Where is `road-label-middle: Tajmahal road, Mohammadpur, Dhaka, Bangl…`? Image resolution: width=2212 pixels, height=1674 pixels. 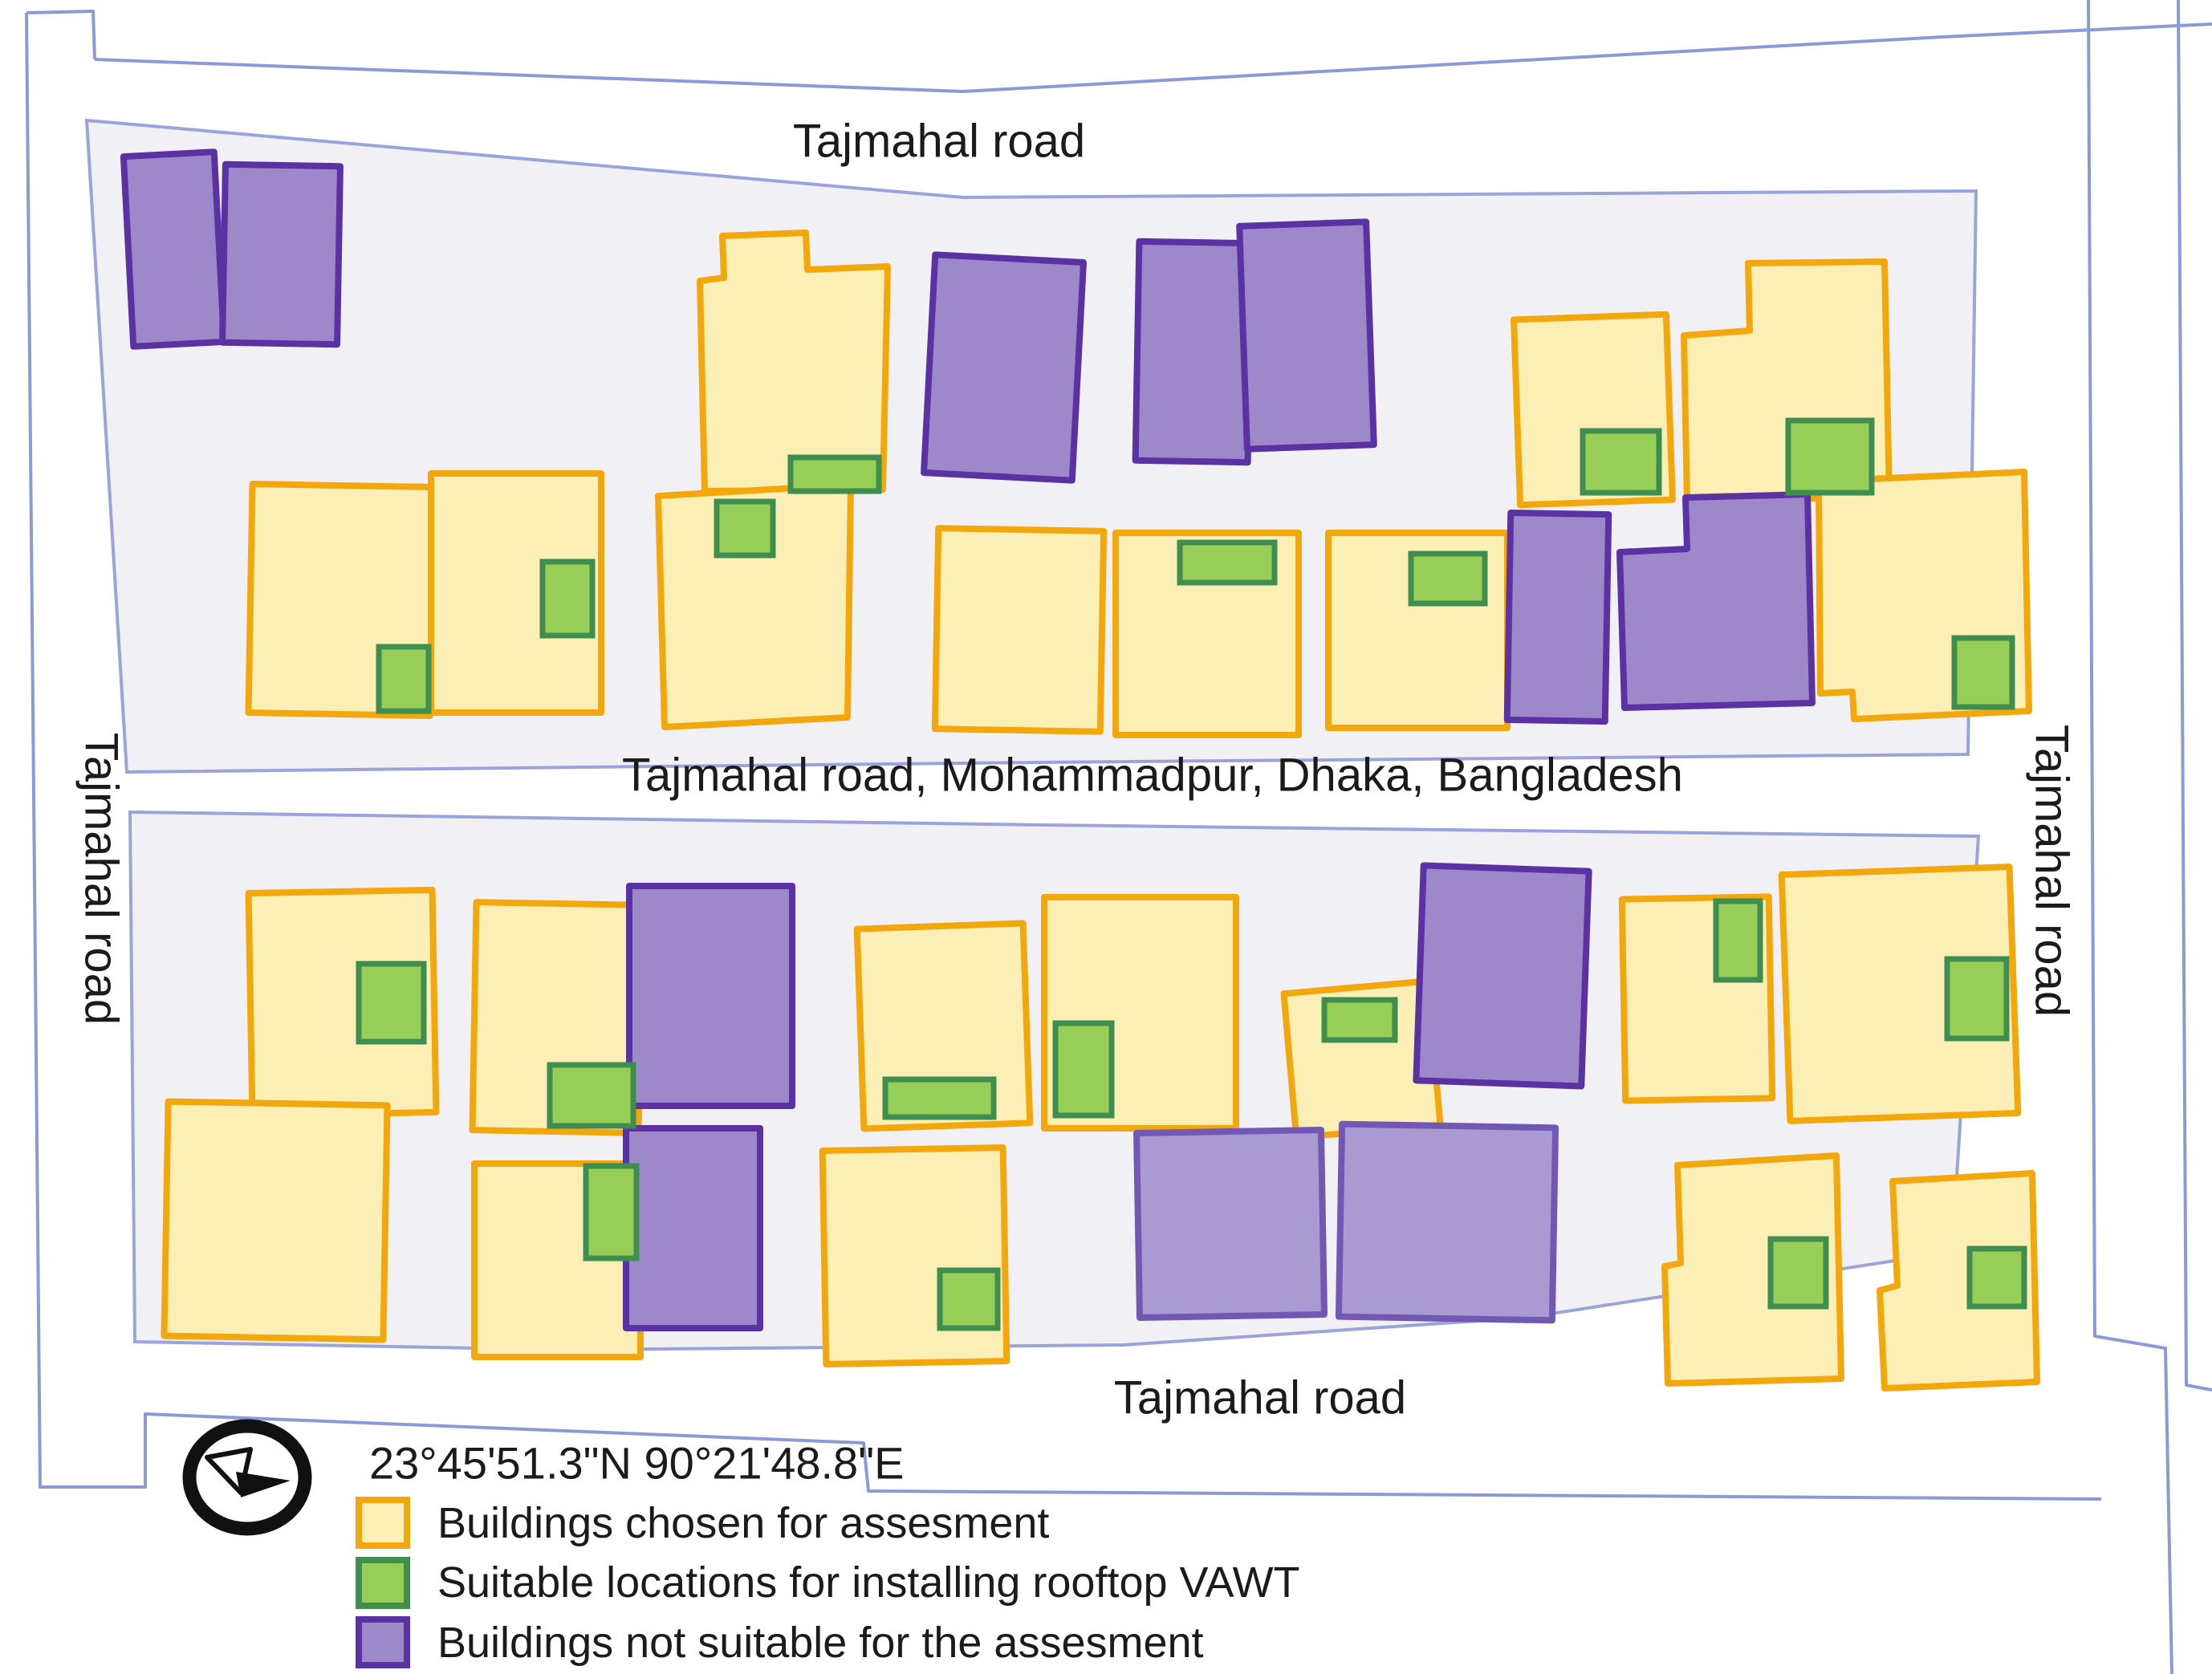
road-label-middle: Tajmahal road, Mohammadpur, Dhaka, Bangl… is located at coordinates (1153, 776).